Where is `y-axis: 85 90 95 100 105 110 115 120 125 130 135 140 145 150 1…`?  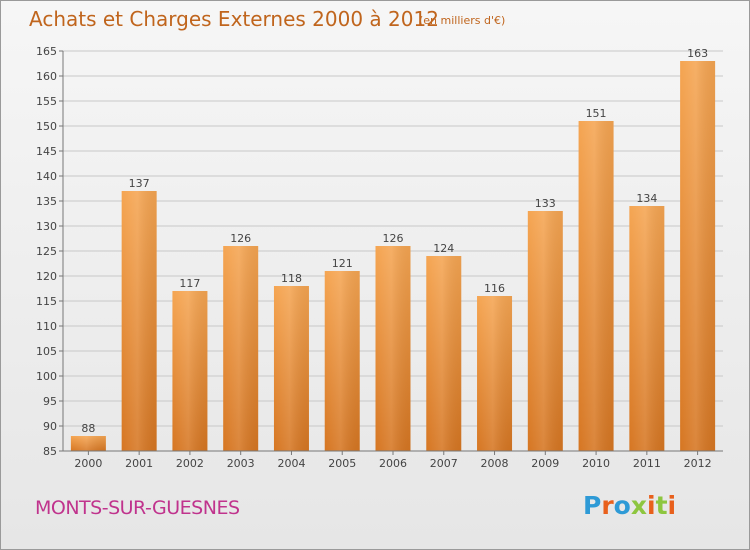
y-axis: 85 90 95 100 105 110 115 120 125 130 135 140 145 150 1… is located at coordinates (50, 251).